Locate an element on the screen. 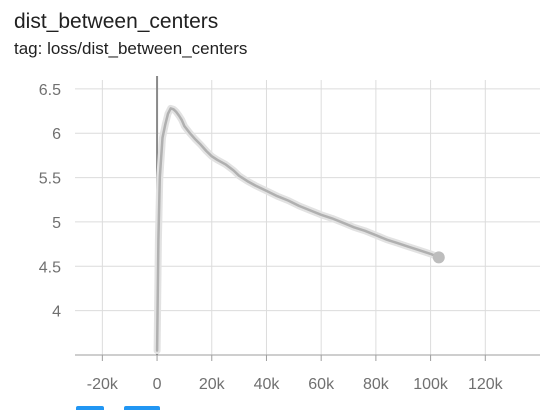 The image size is (554, 410). y-tick-label: 5.5 is located at coordinates (50, 179).